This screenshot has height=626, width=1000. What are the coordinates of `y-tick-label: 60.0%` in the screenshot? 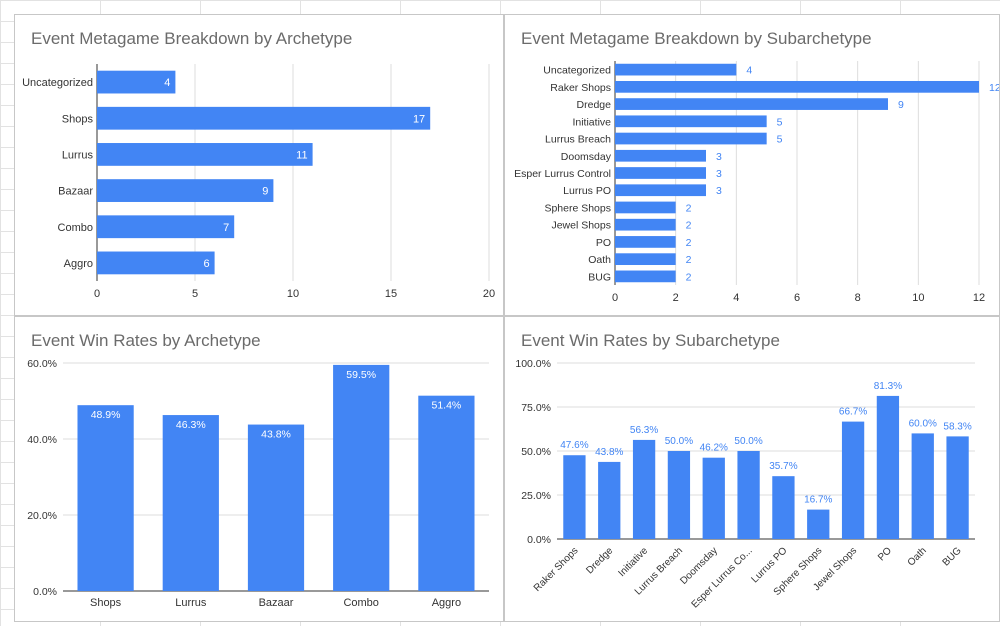 It's located at (42, 364).